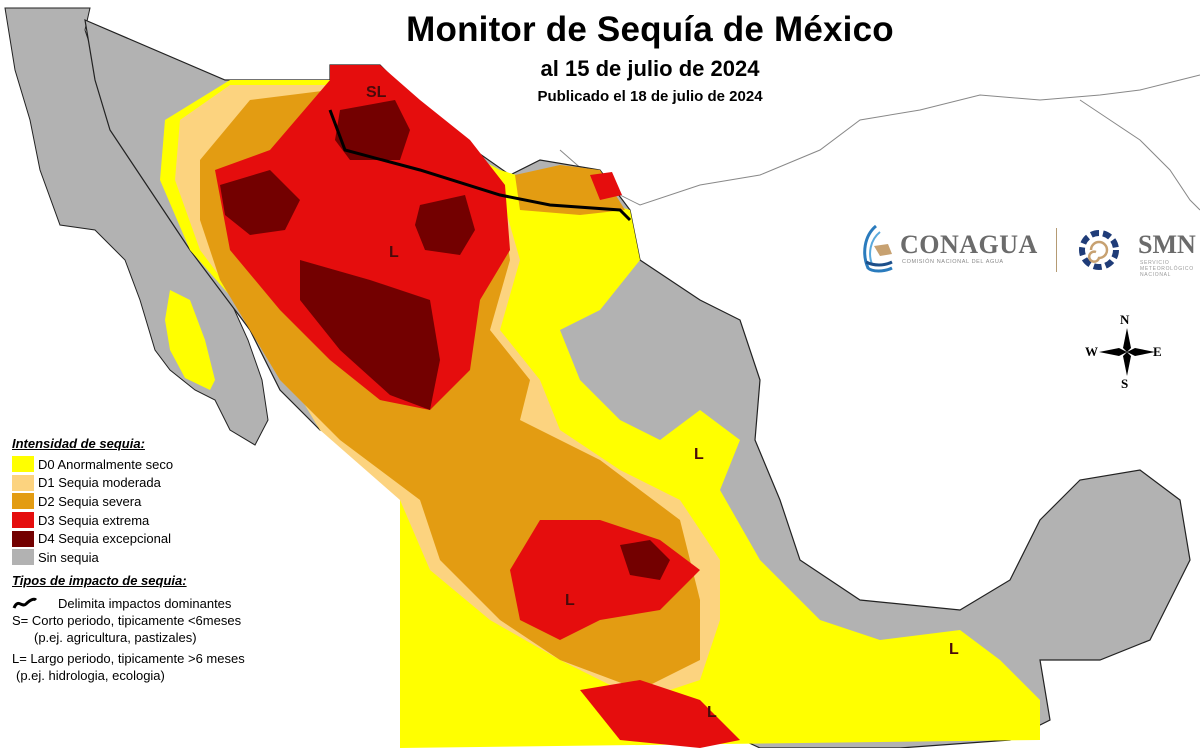 The width and height of the screenshot is (1200, 748). I want to click on impact-line-label: Delimita impactos dominantes, so click(145, 603).